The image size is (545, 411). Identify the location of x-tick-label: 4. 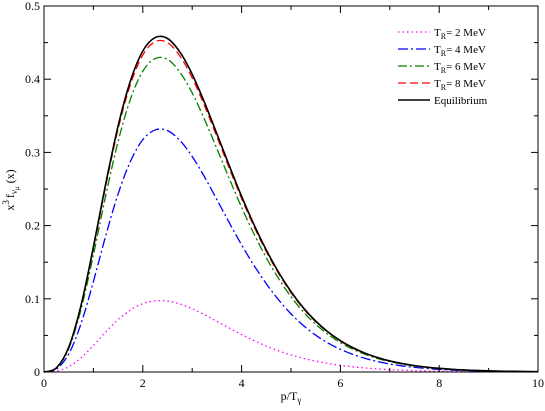
(242, 383).